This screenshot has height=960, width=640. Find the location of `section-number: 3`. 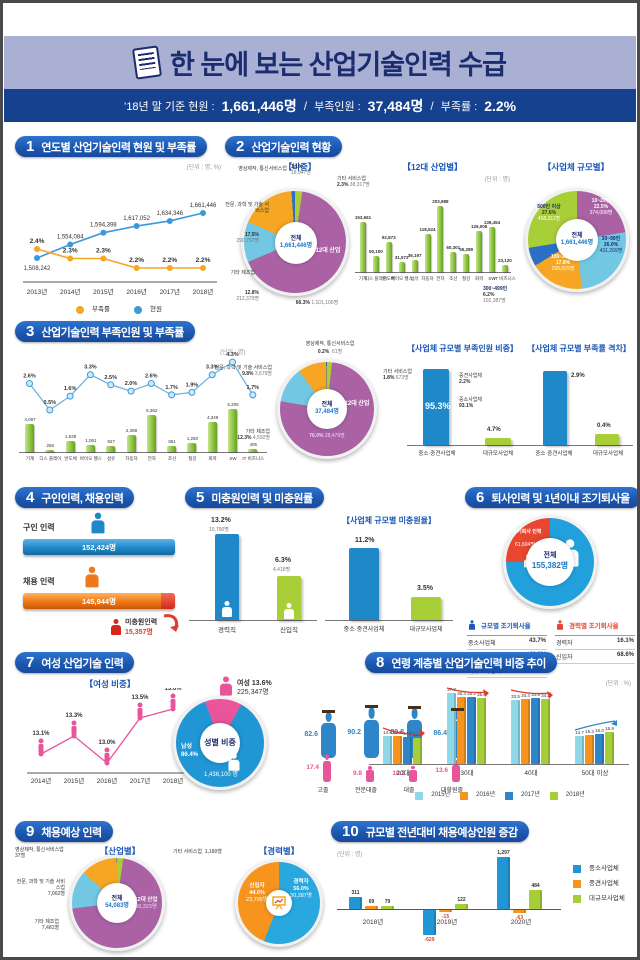

section-number: 3 is located at coordinates (30, 331).